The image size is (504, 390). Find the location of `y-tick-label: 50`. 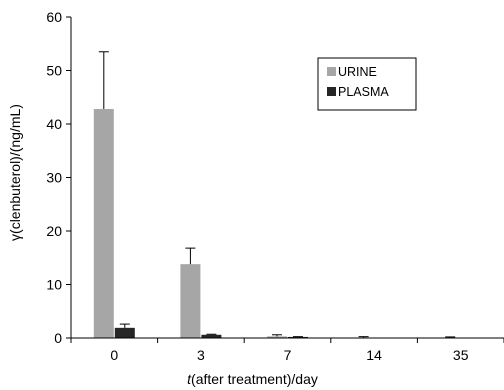

y-tick-label: 50 is located at coordinates (54, 71).